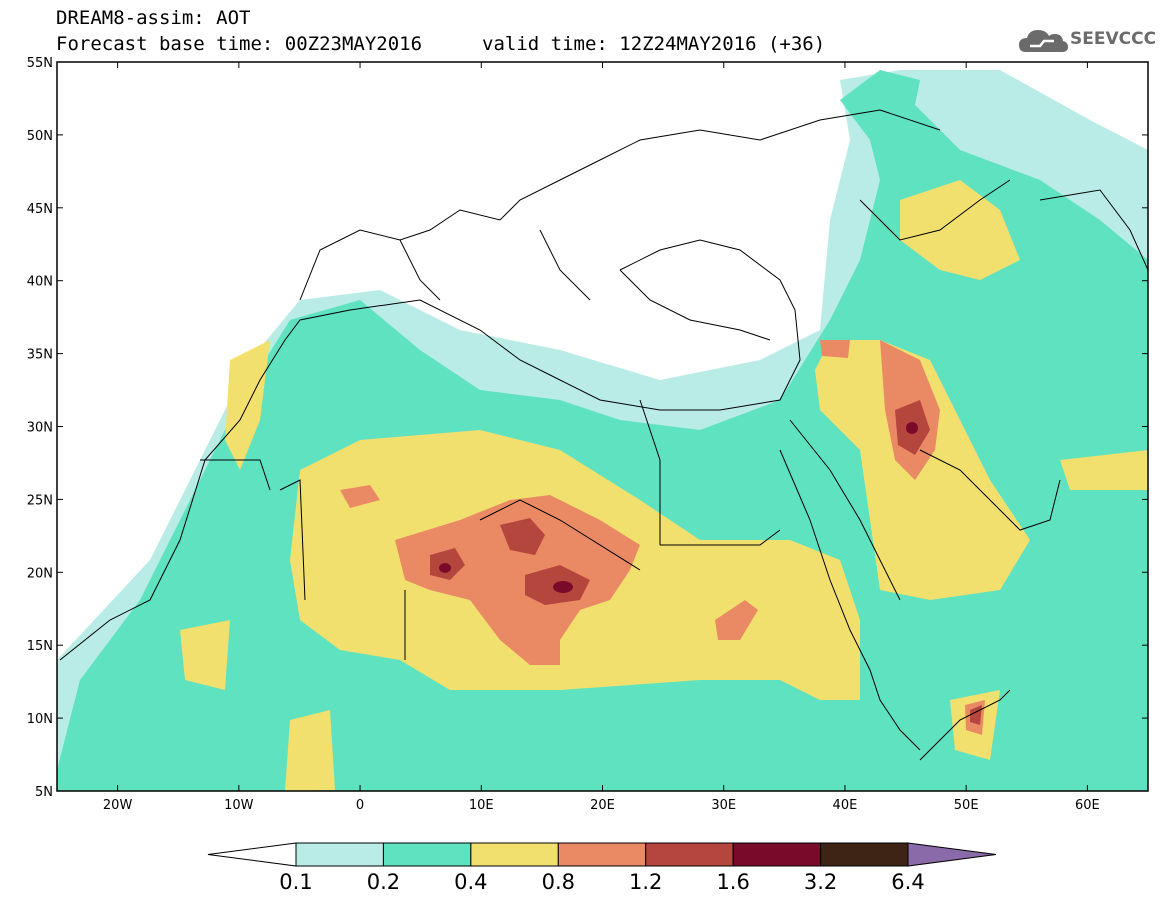 This screenshot has height=905, width=1165. What do you see at coordinates (654, 44) in the screenshot?
I see `valid-time-text: valid time: 12Z24MAY2016 (+36)` at bounding box center [654, 44].